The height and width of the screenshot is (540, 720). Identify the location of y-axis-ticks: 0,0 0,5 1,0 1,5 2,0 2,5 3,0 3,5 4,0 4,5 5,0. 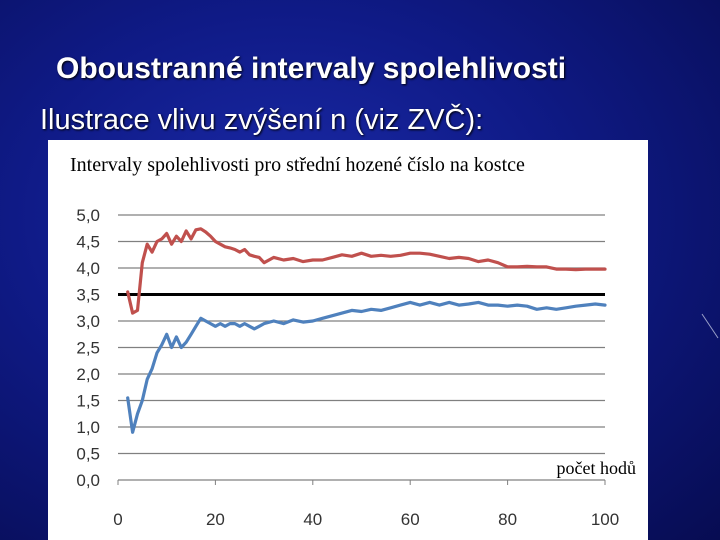
(88, 348).